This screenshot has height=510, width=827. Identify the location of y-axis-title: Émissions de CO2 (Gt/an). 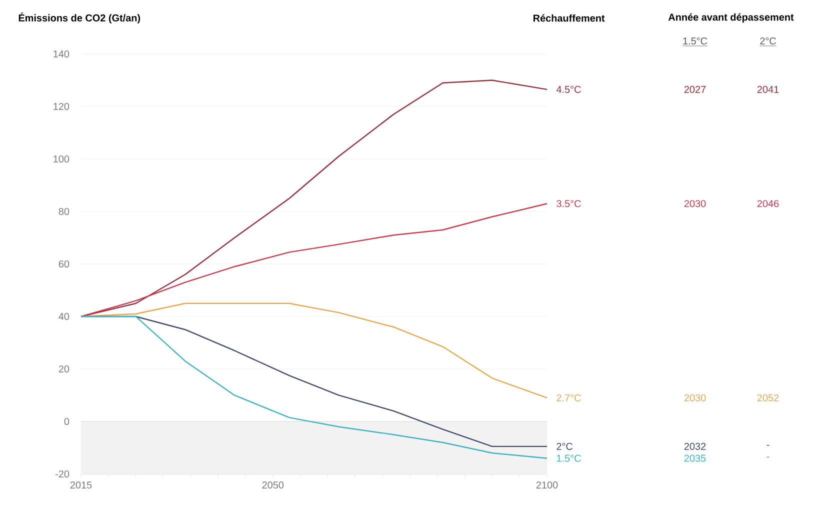
(79, 18).